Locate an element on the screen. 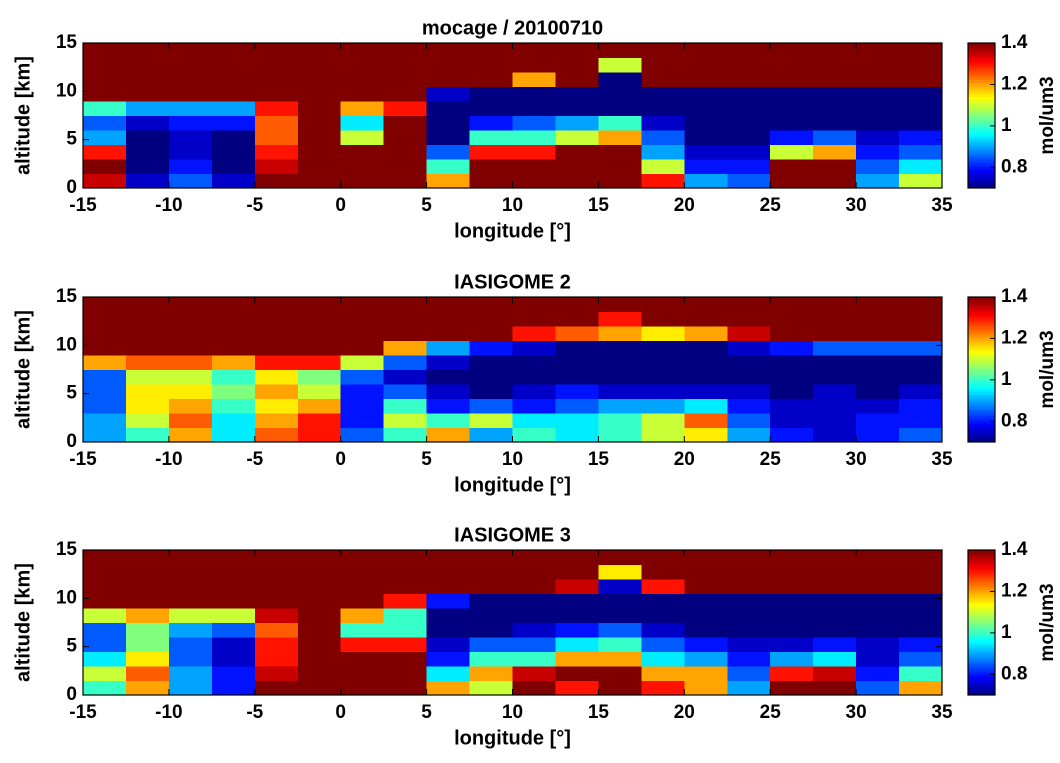 The image size is (1060, 763). colorbar is located at coordinates (981, 116).